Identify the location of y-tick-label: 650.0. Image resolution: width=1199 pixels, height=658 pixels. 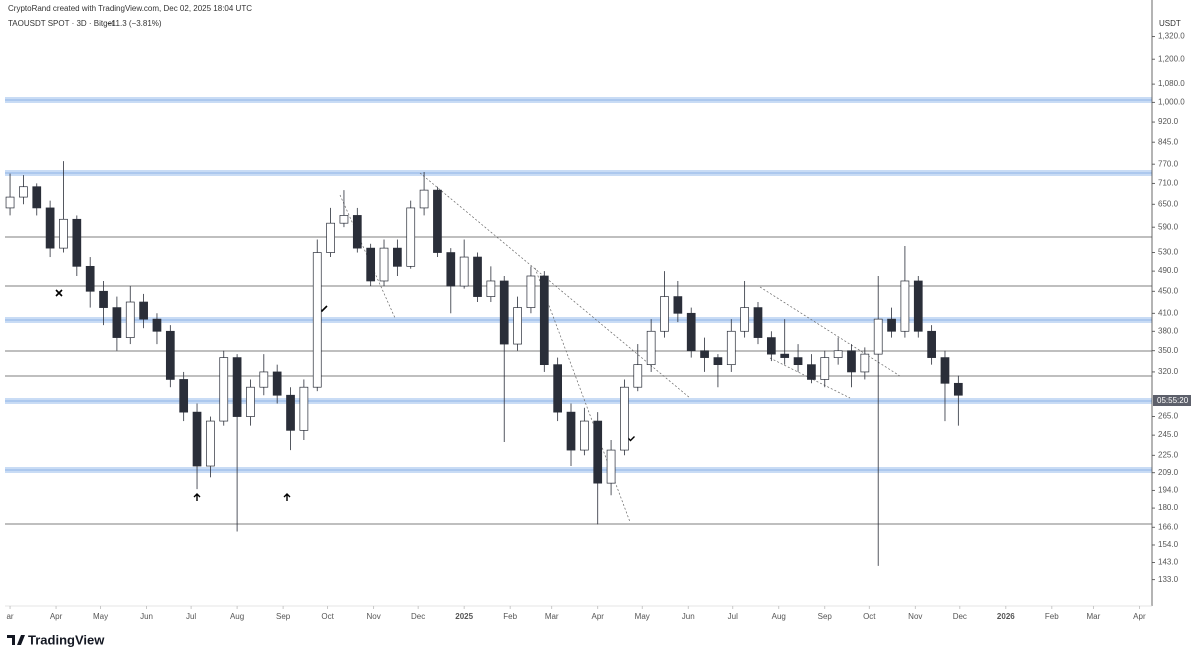
(1168, 203).